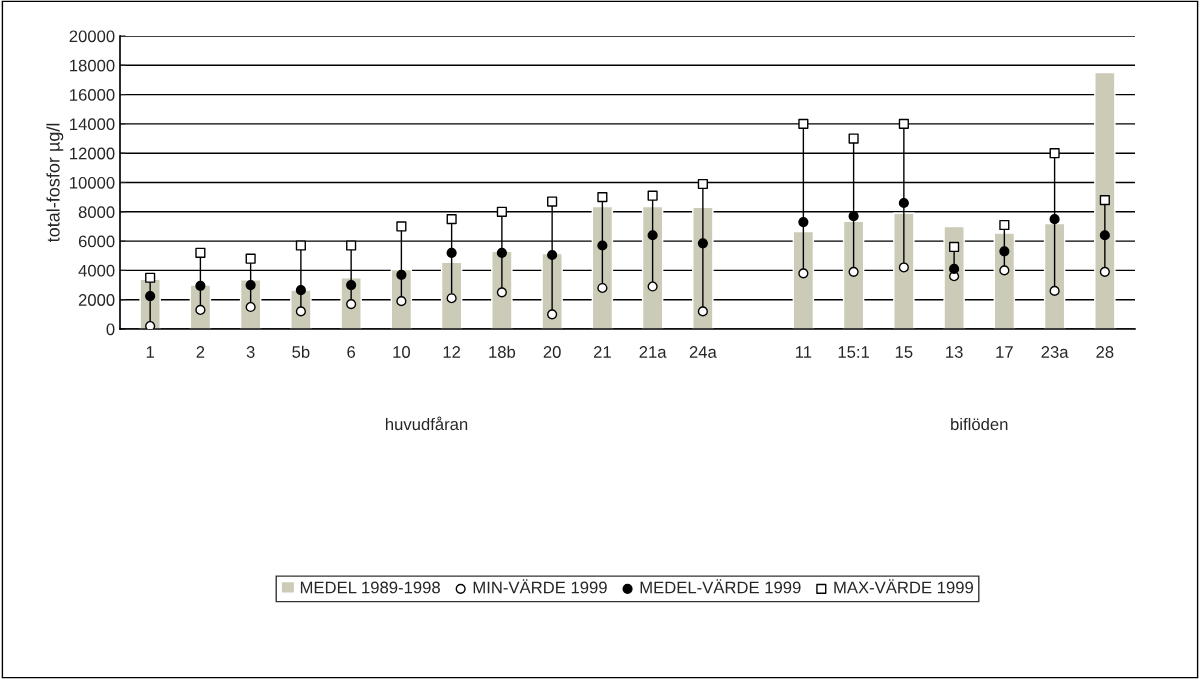 The height and width of the screenshot is (679, 1200). I want to click on y-tick-label: 4000, so click(96, 270).